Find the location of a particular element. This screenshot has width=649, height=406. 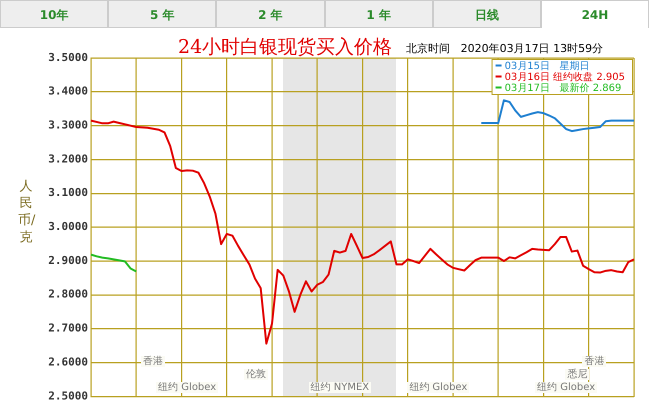

y-tick-label: 2.5000 is located at coordinates (68, 395).